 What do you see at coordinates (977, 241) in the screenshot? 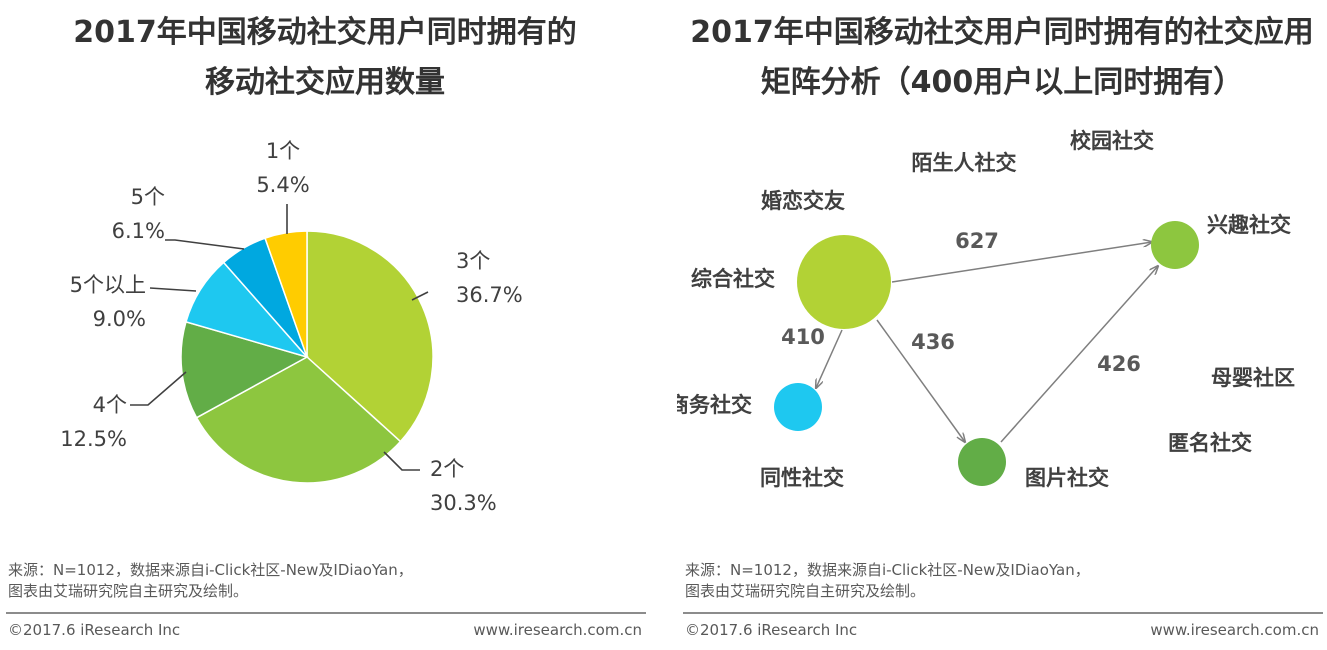
I see `edge-value-label: 627` at bounding box center [977, 241].